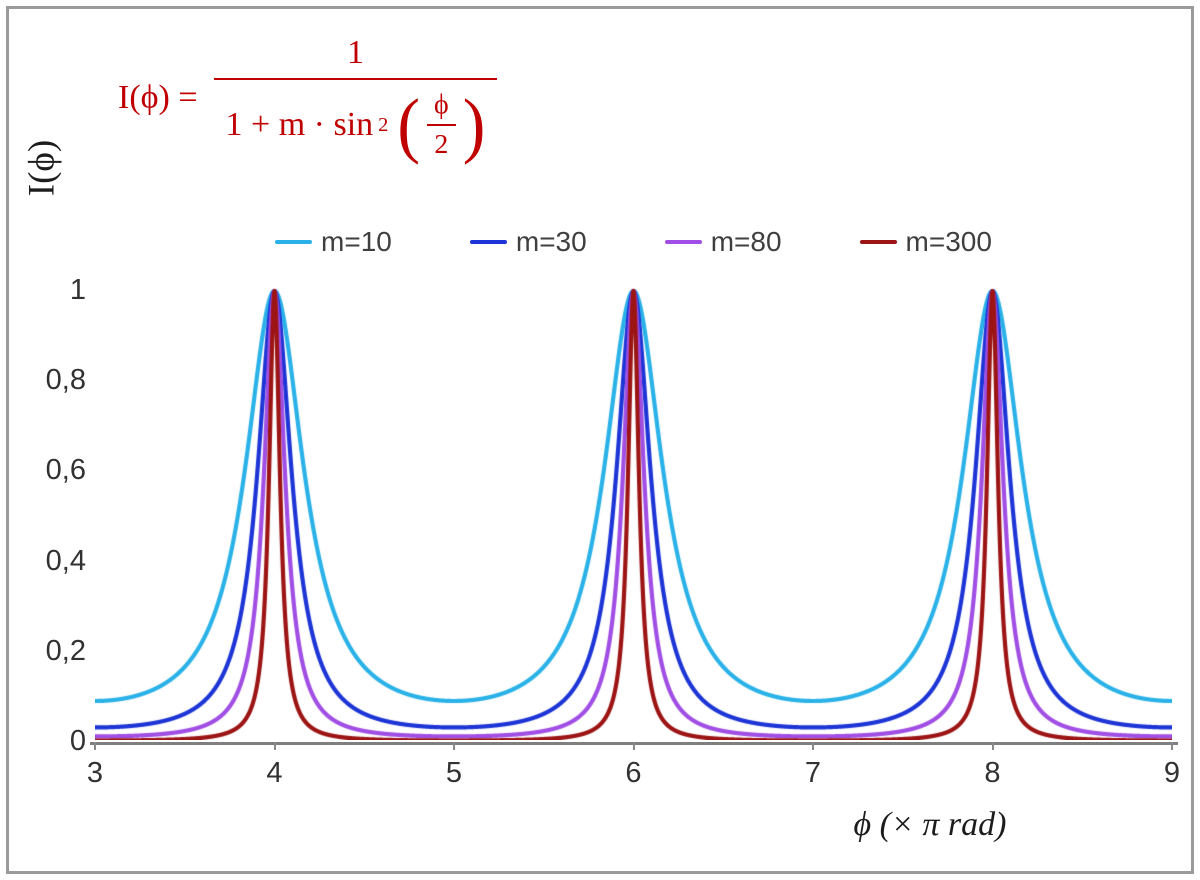 This screenshot has width=1200, height=880. What do you see at coordinates (77, 289) in the screenshot?
I see `y-tick-label: 1` at bounding box center [77, 289].